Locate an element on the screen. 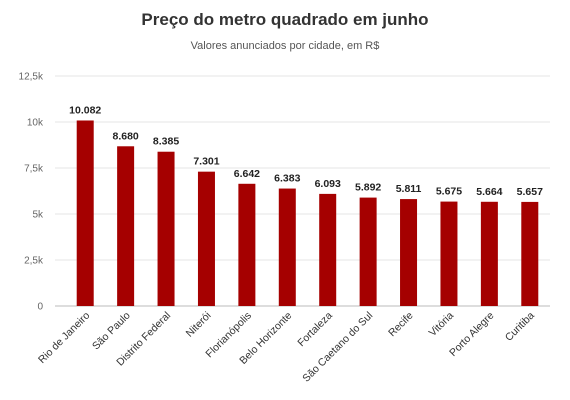  data-label: 6.642 is located at coordinates (247, 174).